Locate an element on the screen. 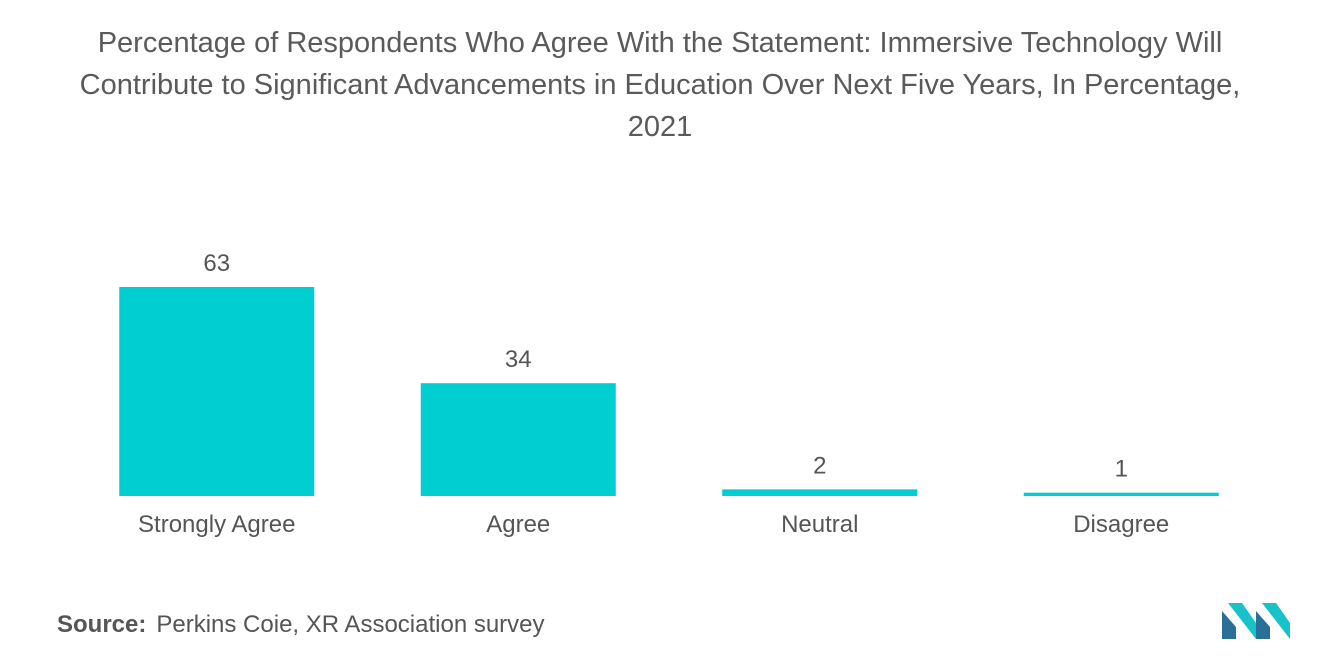  category-label: Agree is located at coordinates (518, 524).